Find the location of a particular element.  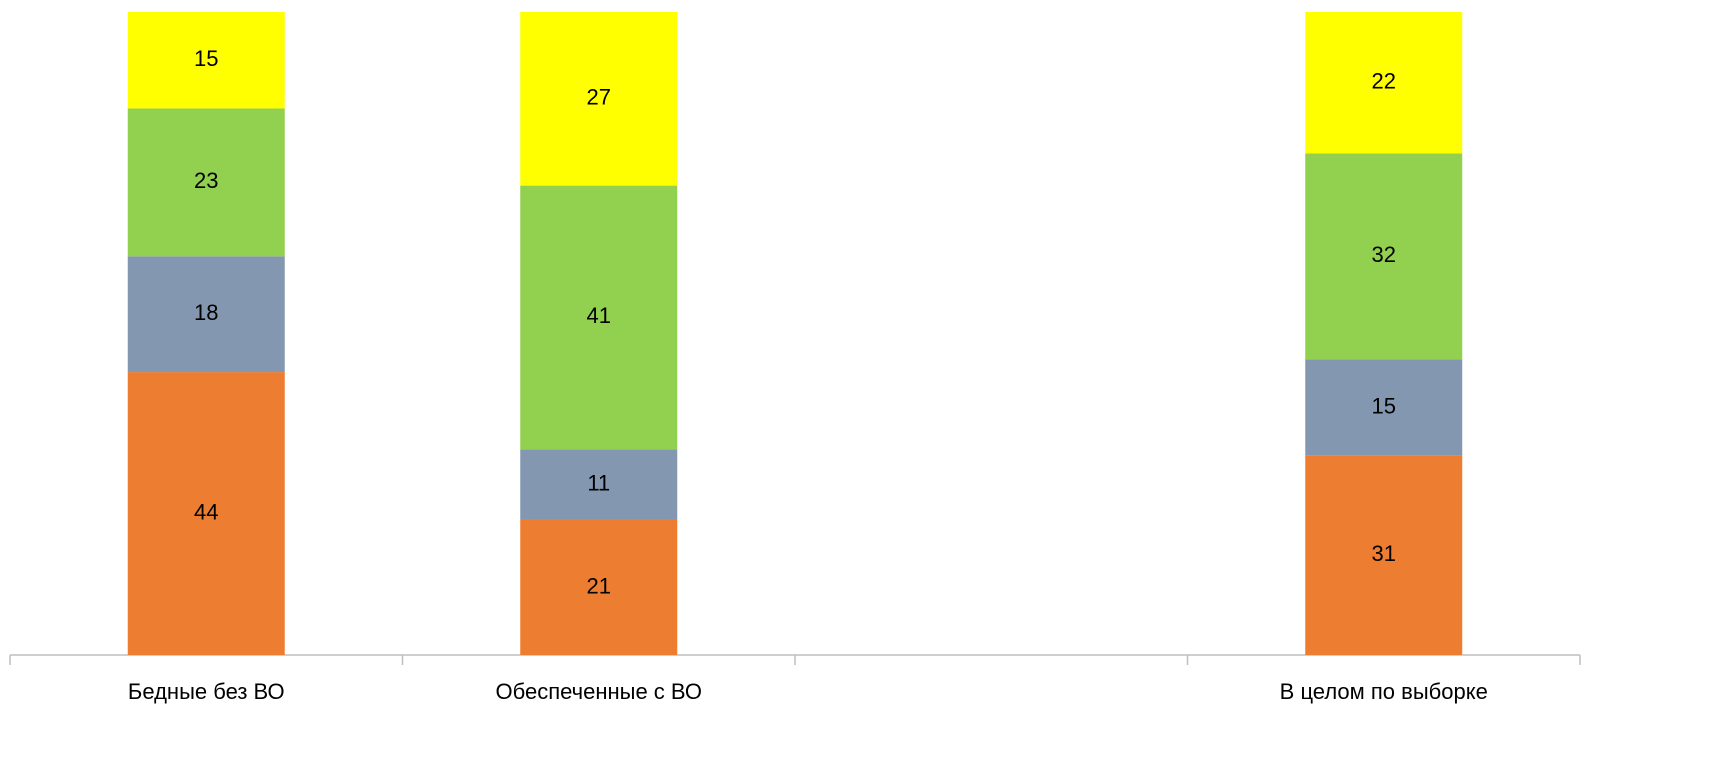

data-label: 41 is located at coordinates (599, 315).